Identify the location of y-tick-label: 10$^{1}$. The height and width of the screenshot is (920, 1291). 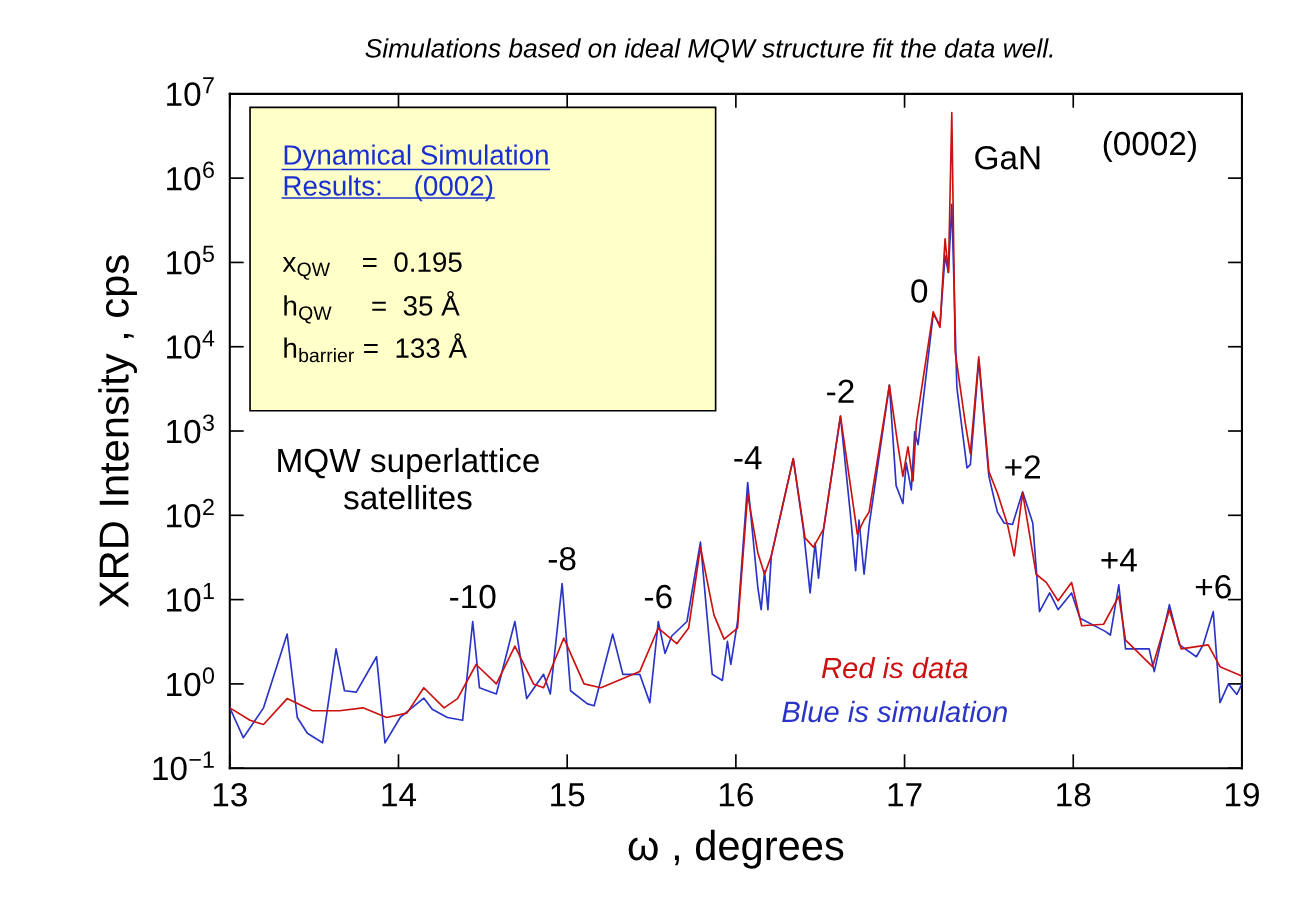
(190, 597).